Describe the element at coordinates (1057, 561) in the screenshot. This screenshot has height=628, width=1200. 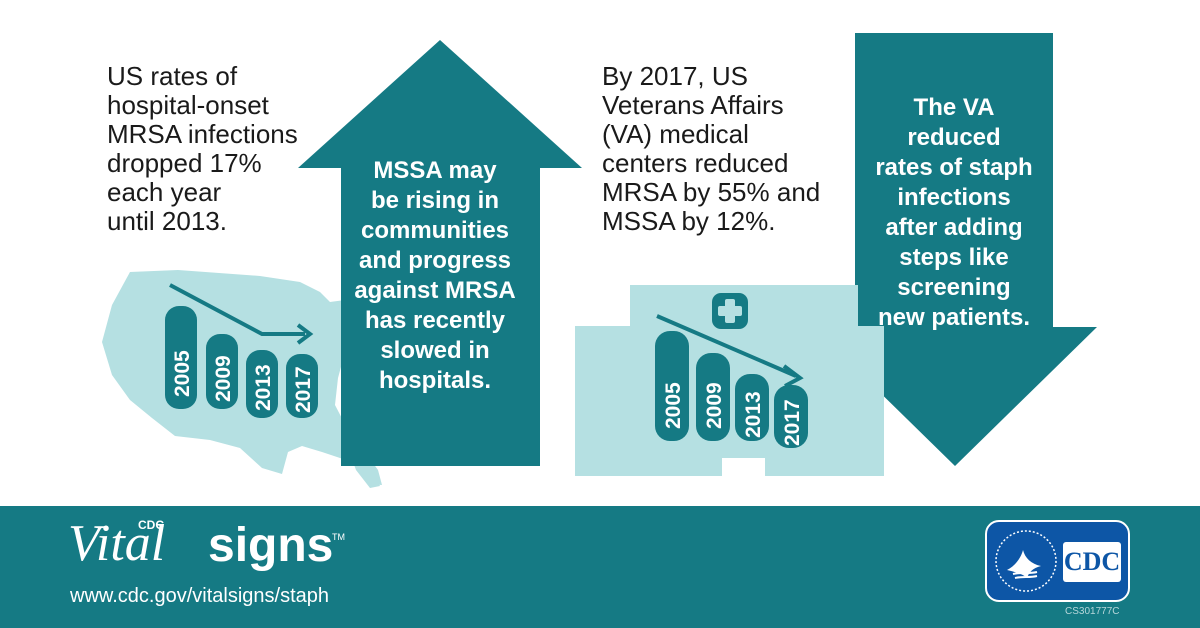
I see `hhs-cdc-logo: CDC` at that location.